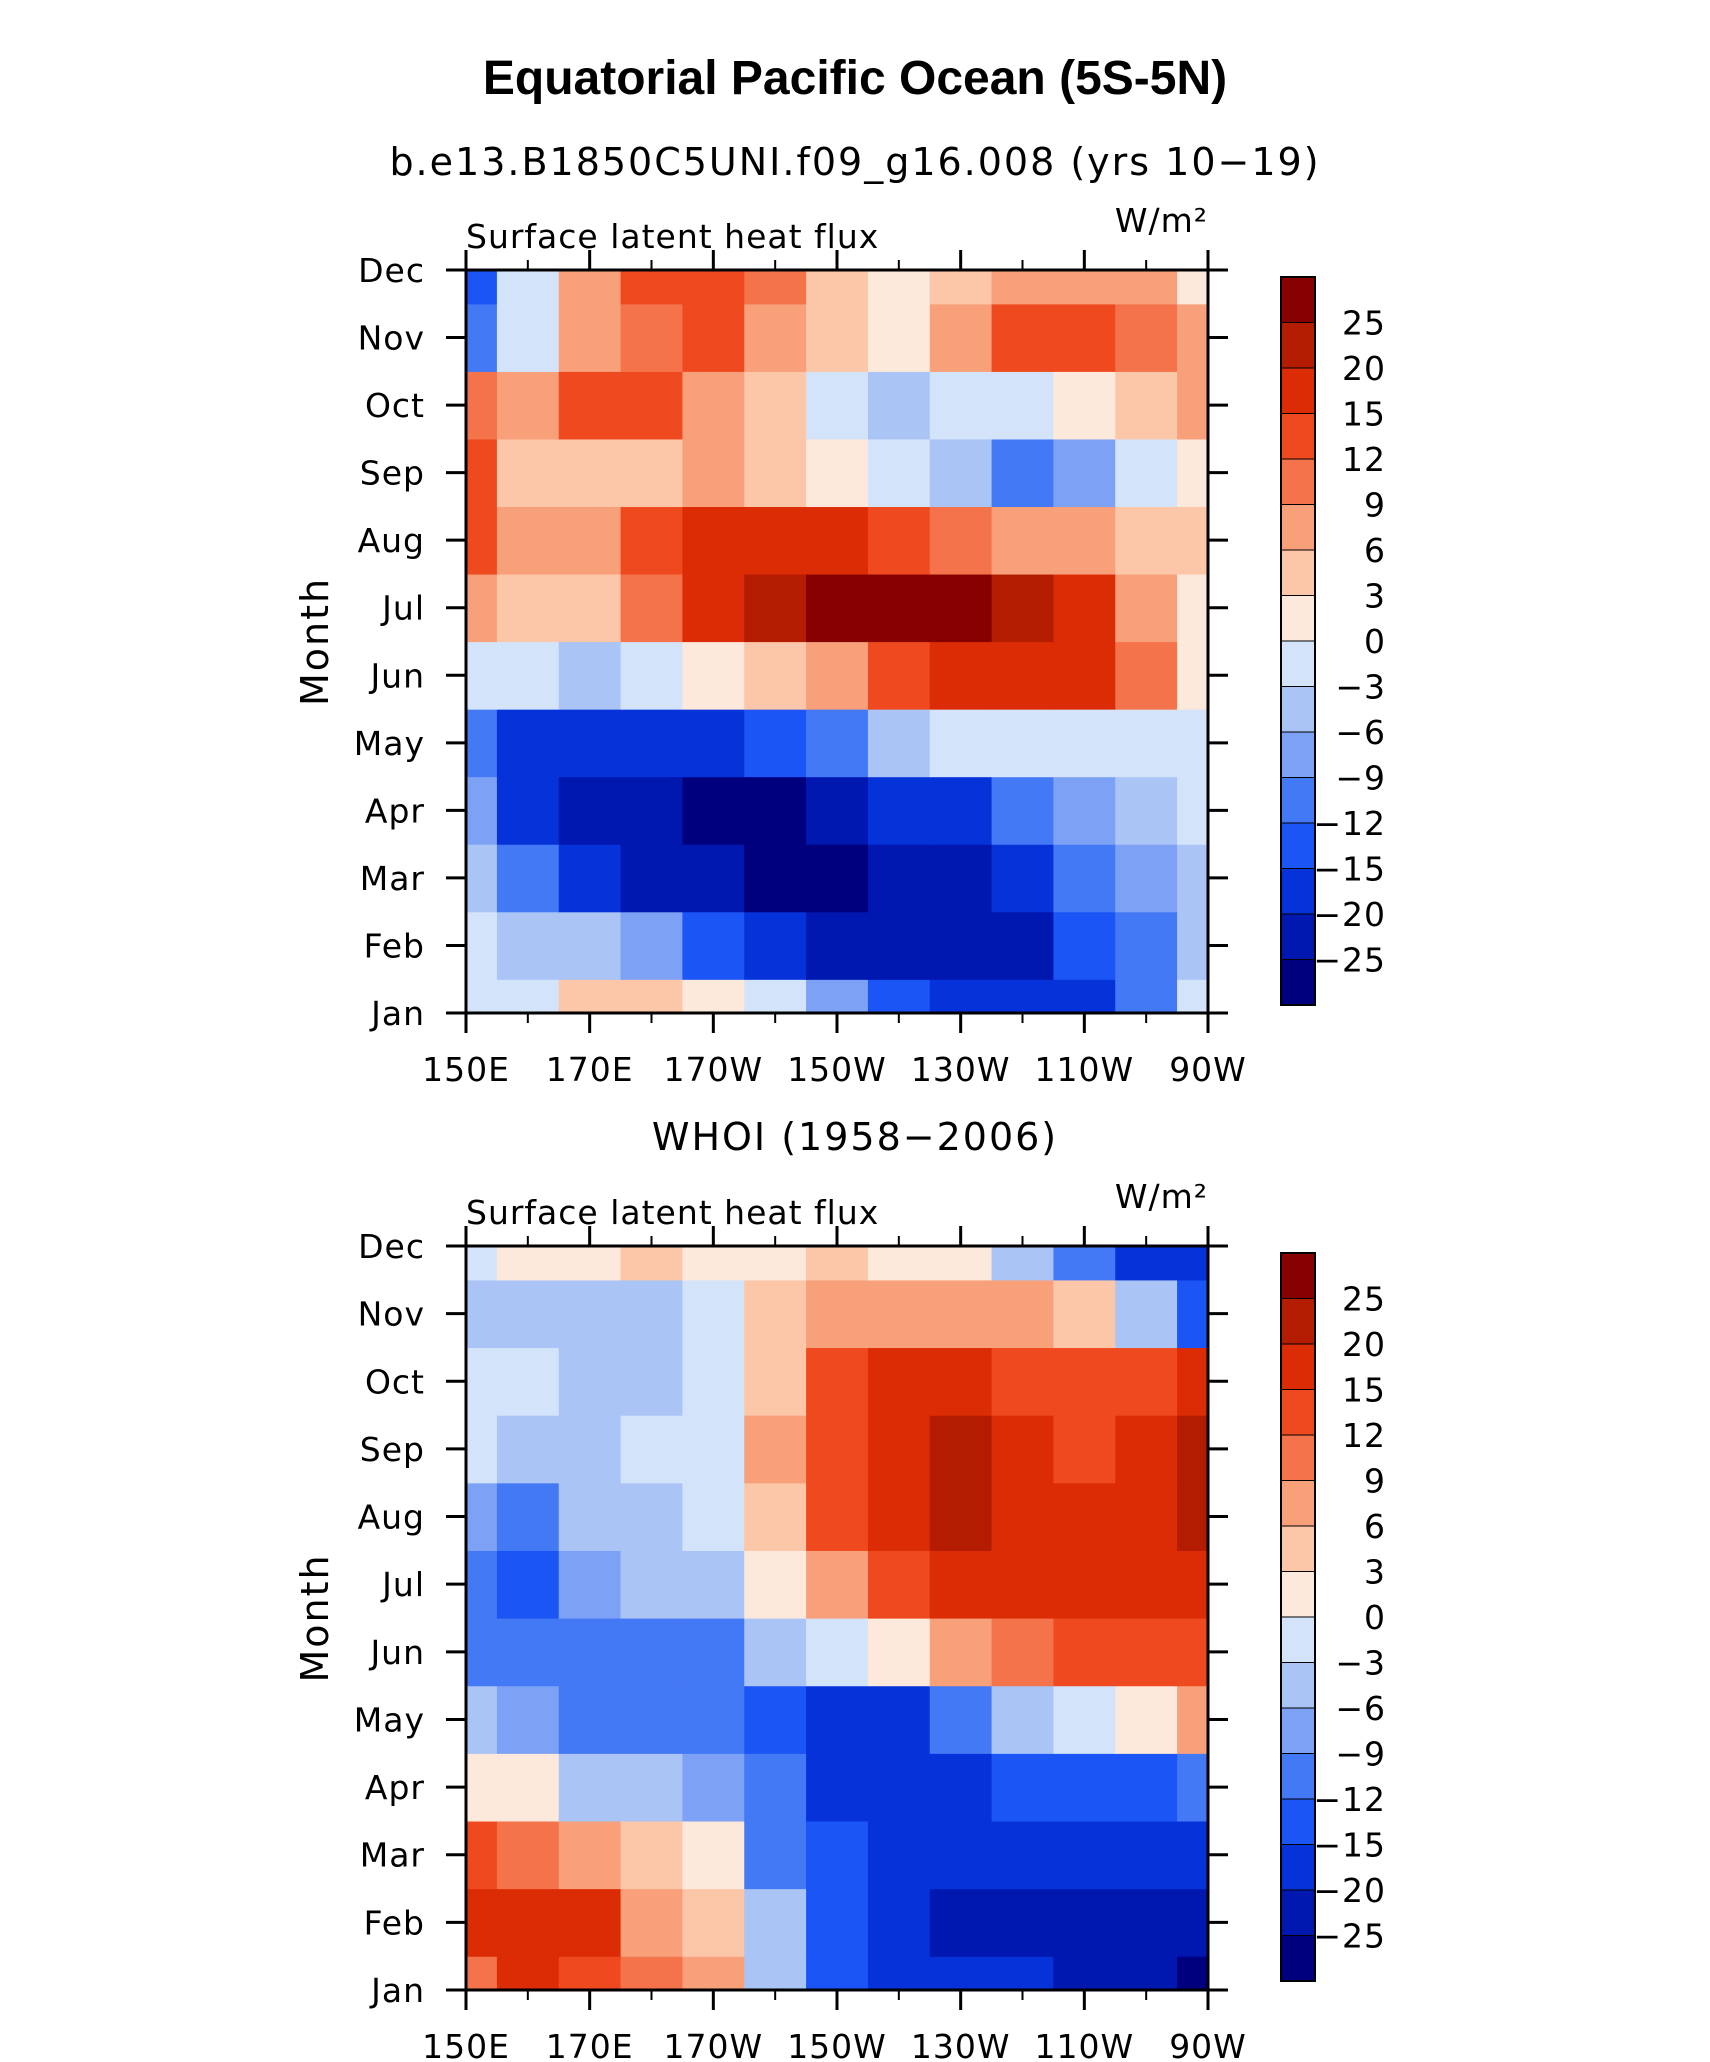  Describe the element at coordinates (961, 2044) in the screenshot. I see `x-tick-label: 130W` at that location.